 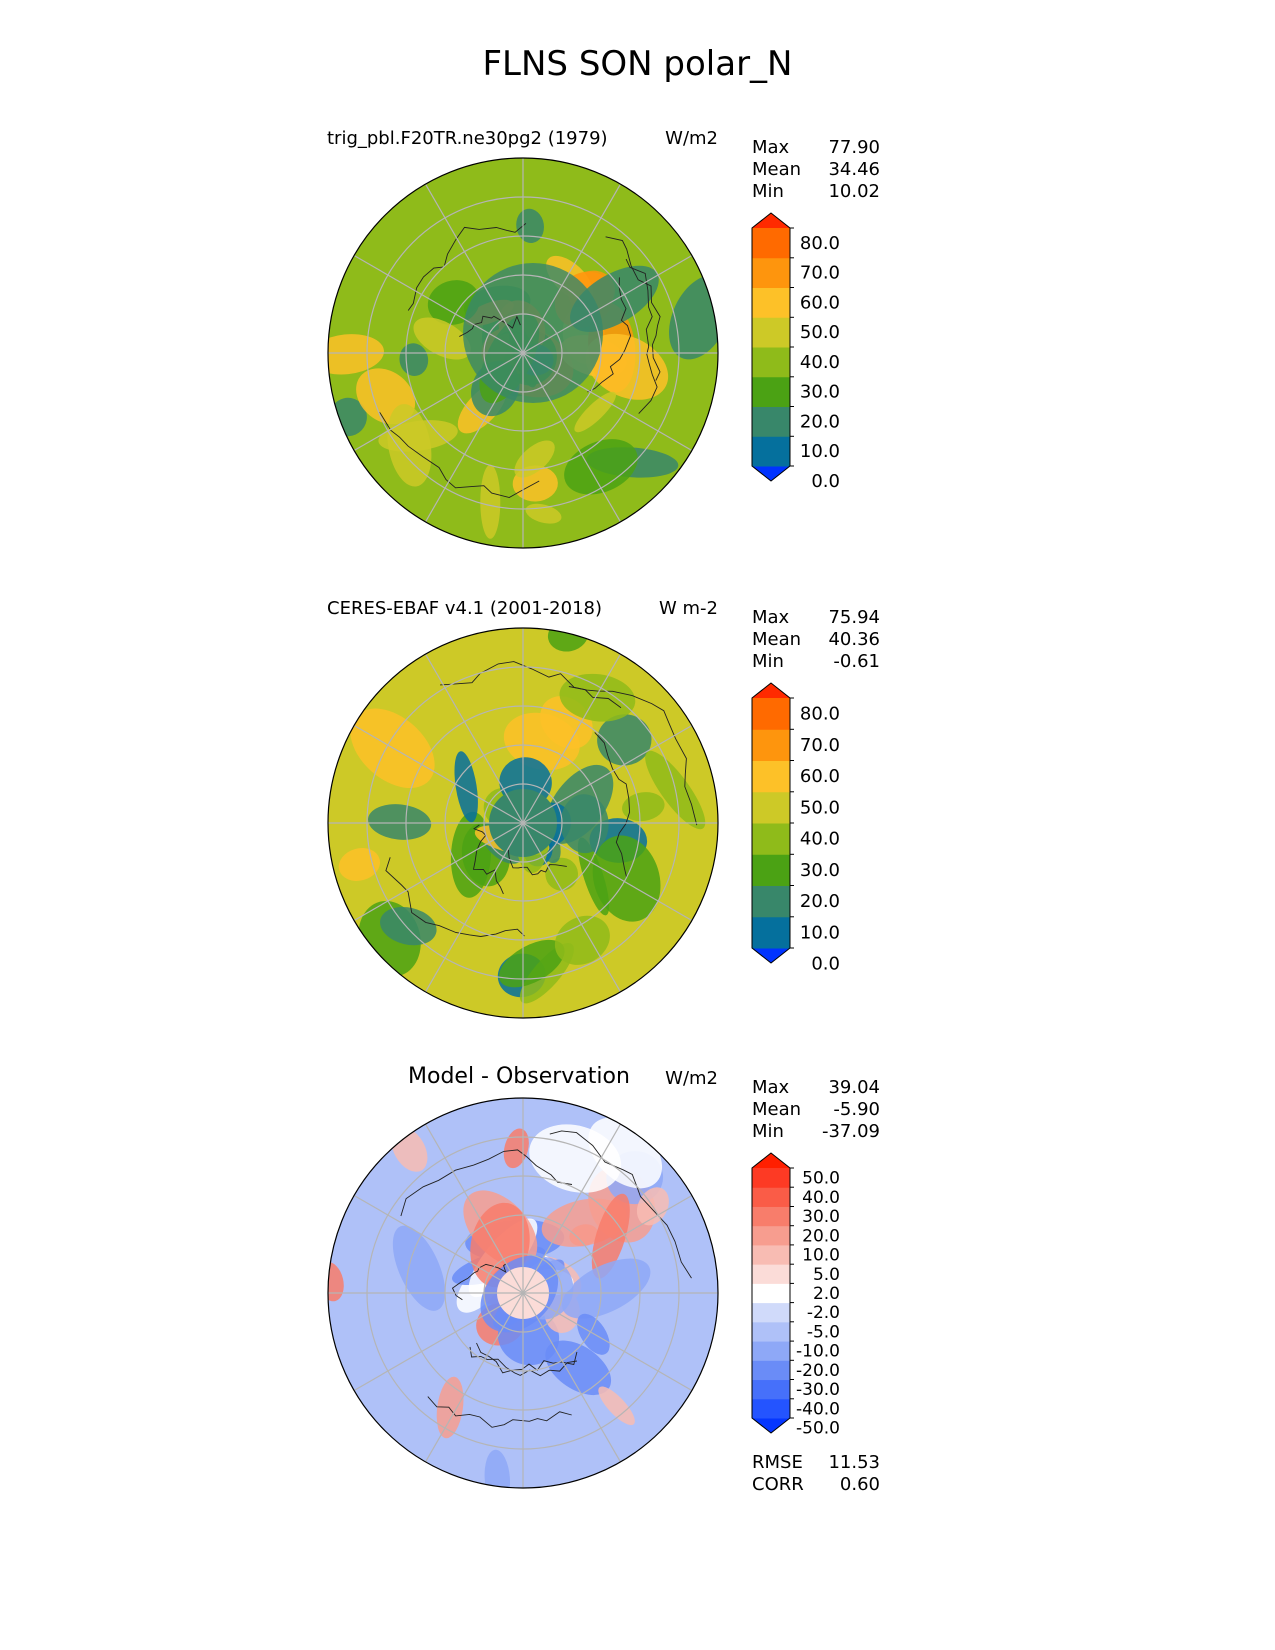 What do you see at coordinates (818, 1371) in the screenshot?
I see `colorbar-tick-label: -20.0` at bounding box center [818, 1371].